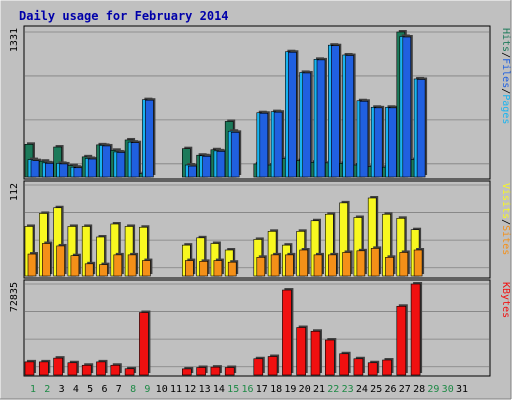 Image resolution: width=512 pixels, height=405 pixels. Describe the element at coordinates (505, 73) in the screenshot. I see `series-label-part: Files` at that location.